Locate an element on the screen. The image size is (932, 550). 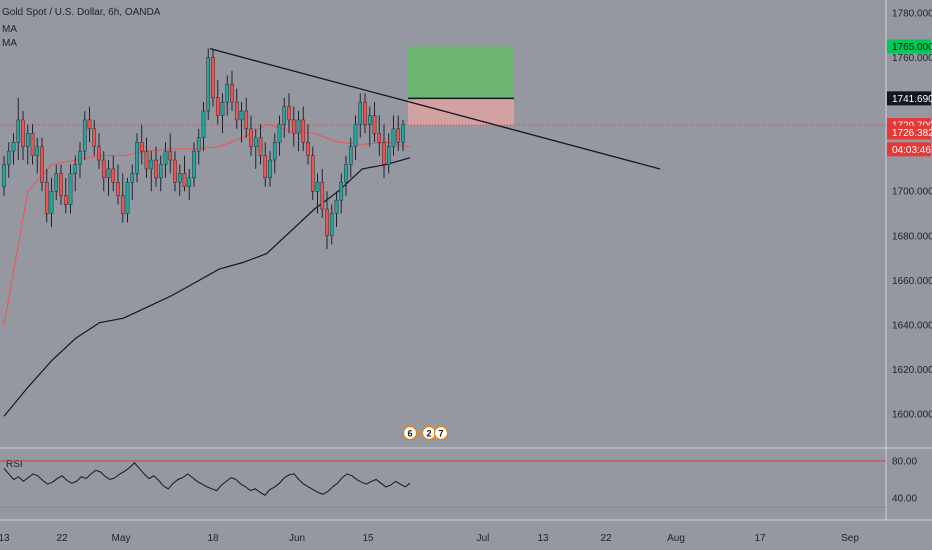
time-tick-label: 18 is located at coordinates (213, 538).